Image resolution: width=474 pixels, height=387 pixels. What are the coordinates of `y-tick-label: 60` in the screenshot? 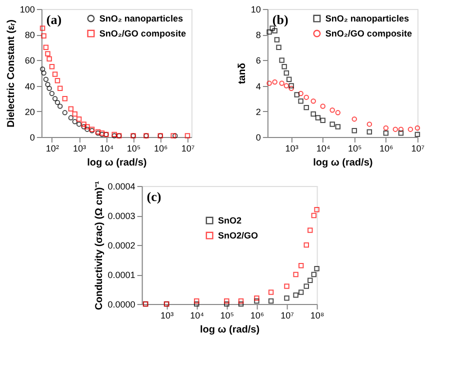 It's located at (29, 61).